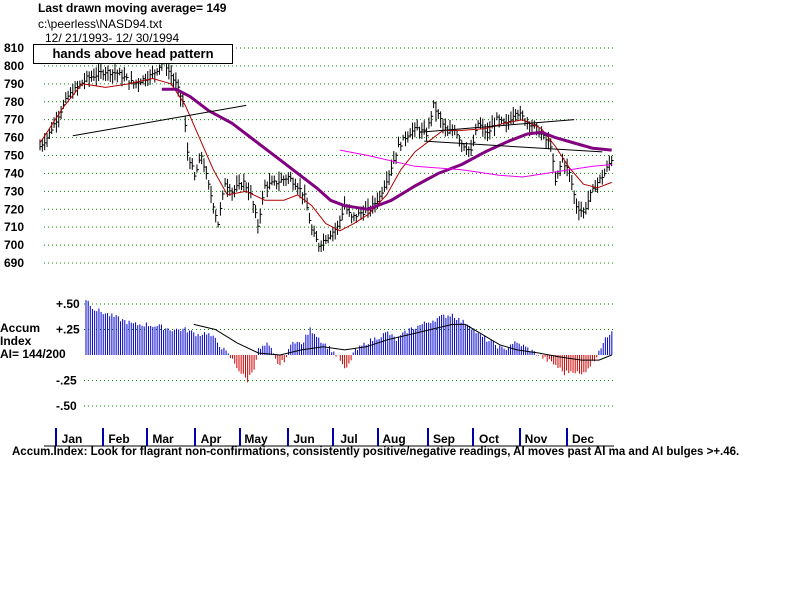  What do you see at coordinates (14, 263) in the screenshot?
I see `price-tick-label: 690` at bounding box center [14, 263].